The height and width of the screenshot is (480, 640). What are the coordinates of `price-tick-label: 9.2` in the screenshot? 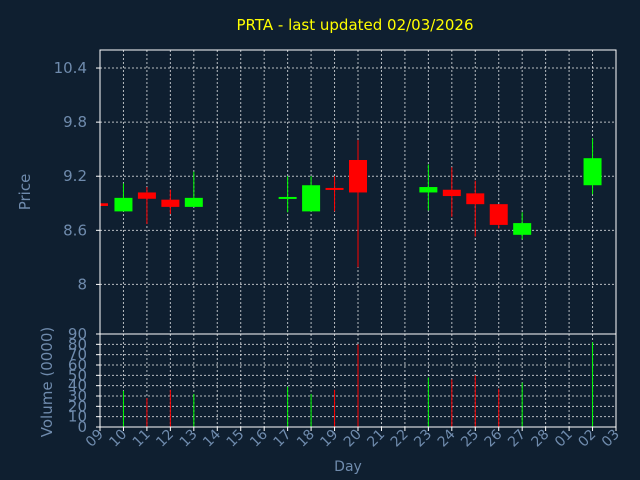 It's located at (75, 176).